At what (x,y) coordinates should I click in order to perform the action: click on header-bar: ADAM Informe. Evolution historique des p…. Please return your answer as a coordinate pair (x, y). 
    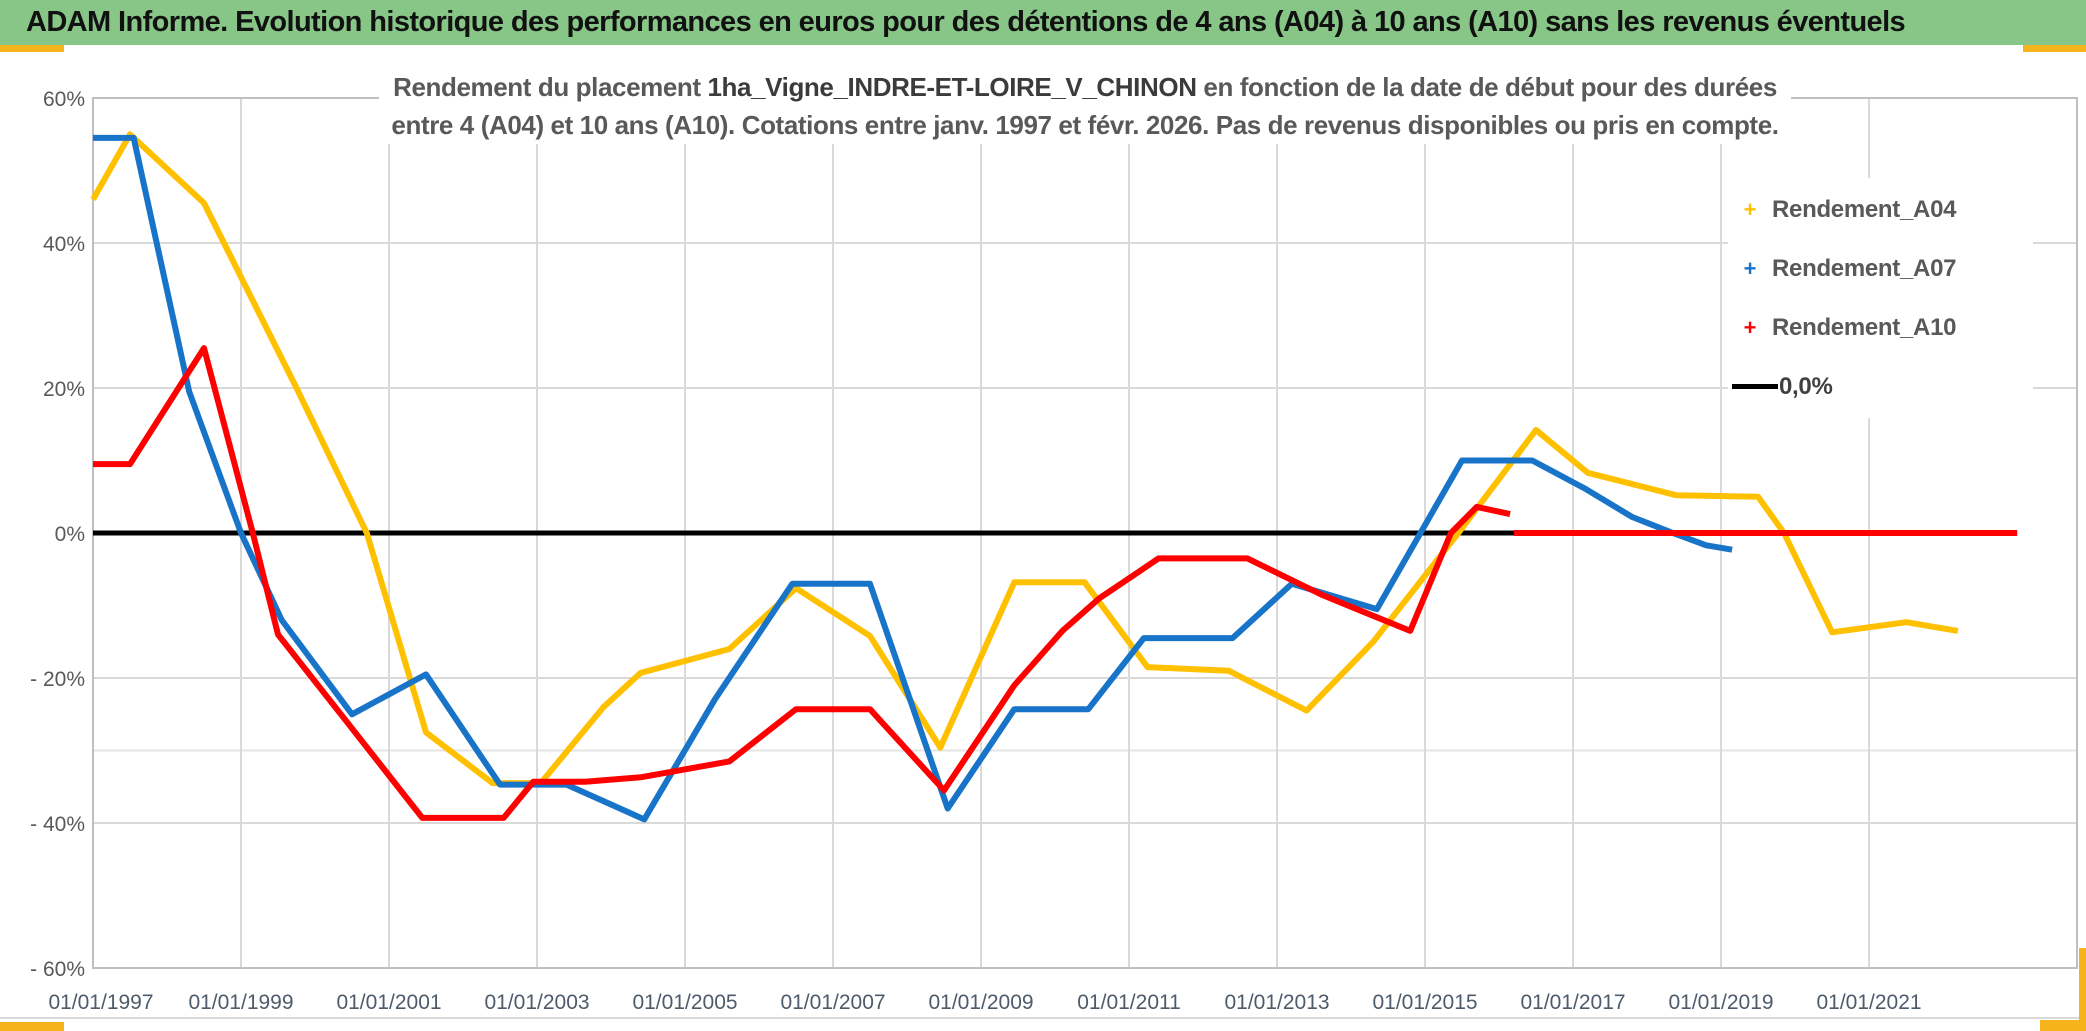
    Looking at the image, I should click on (1043, 22).